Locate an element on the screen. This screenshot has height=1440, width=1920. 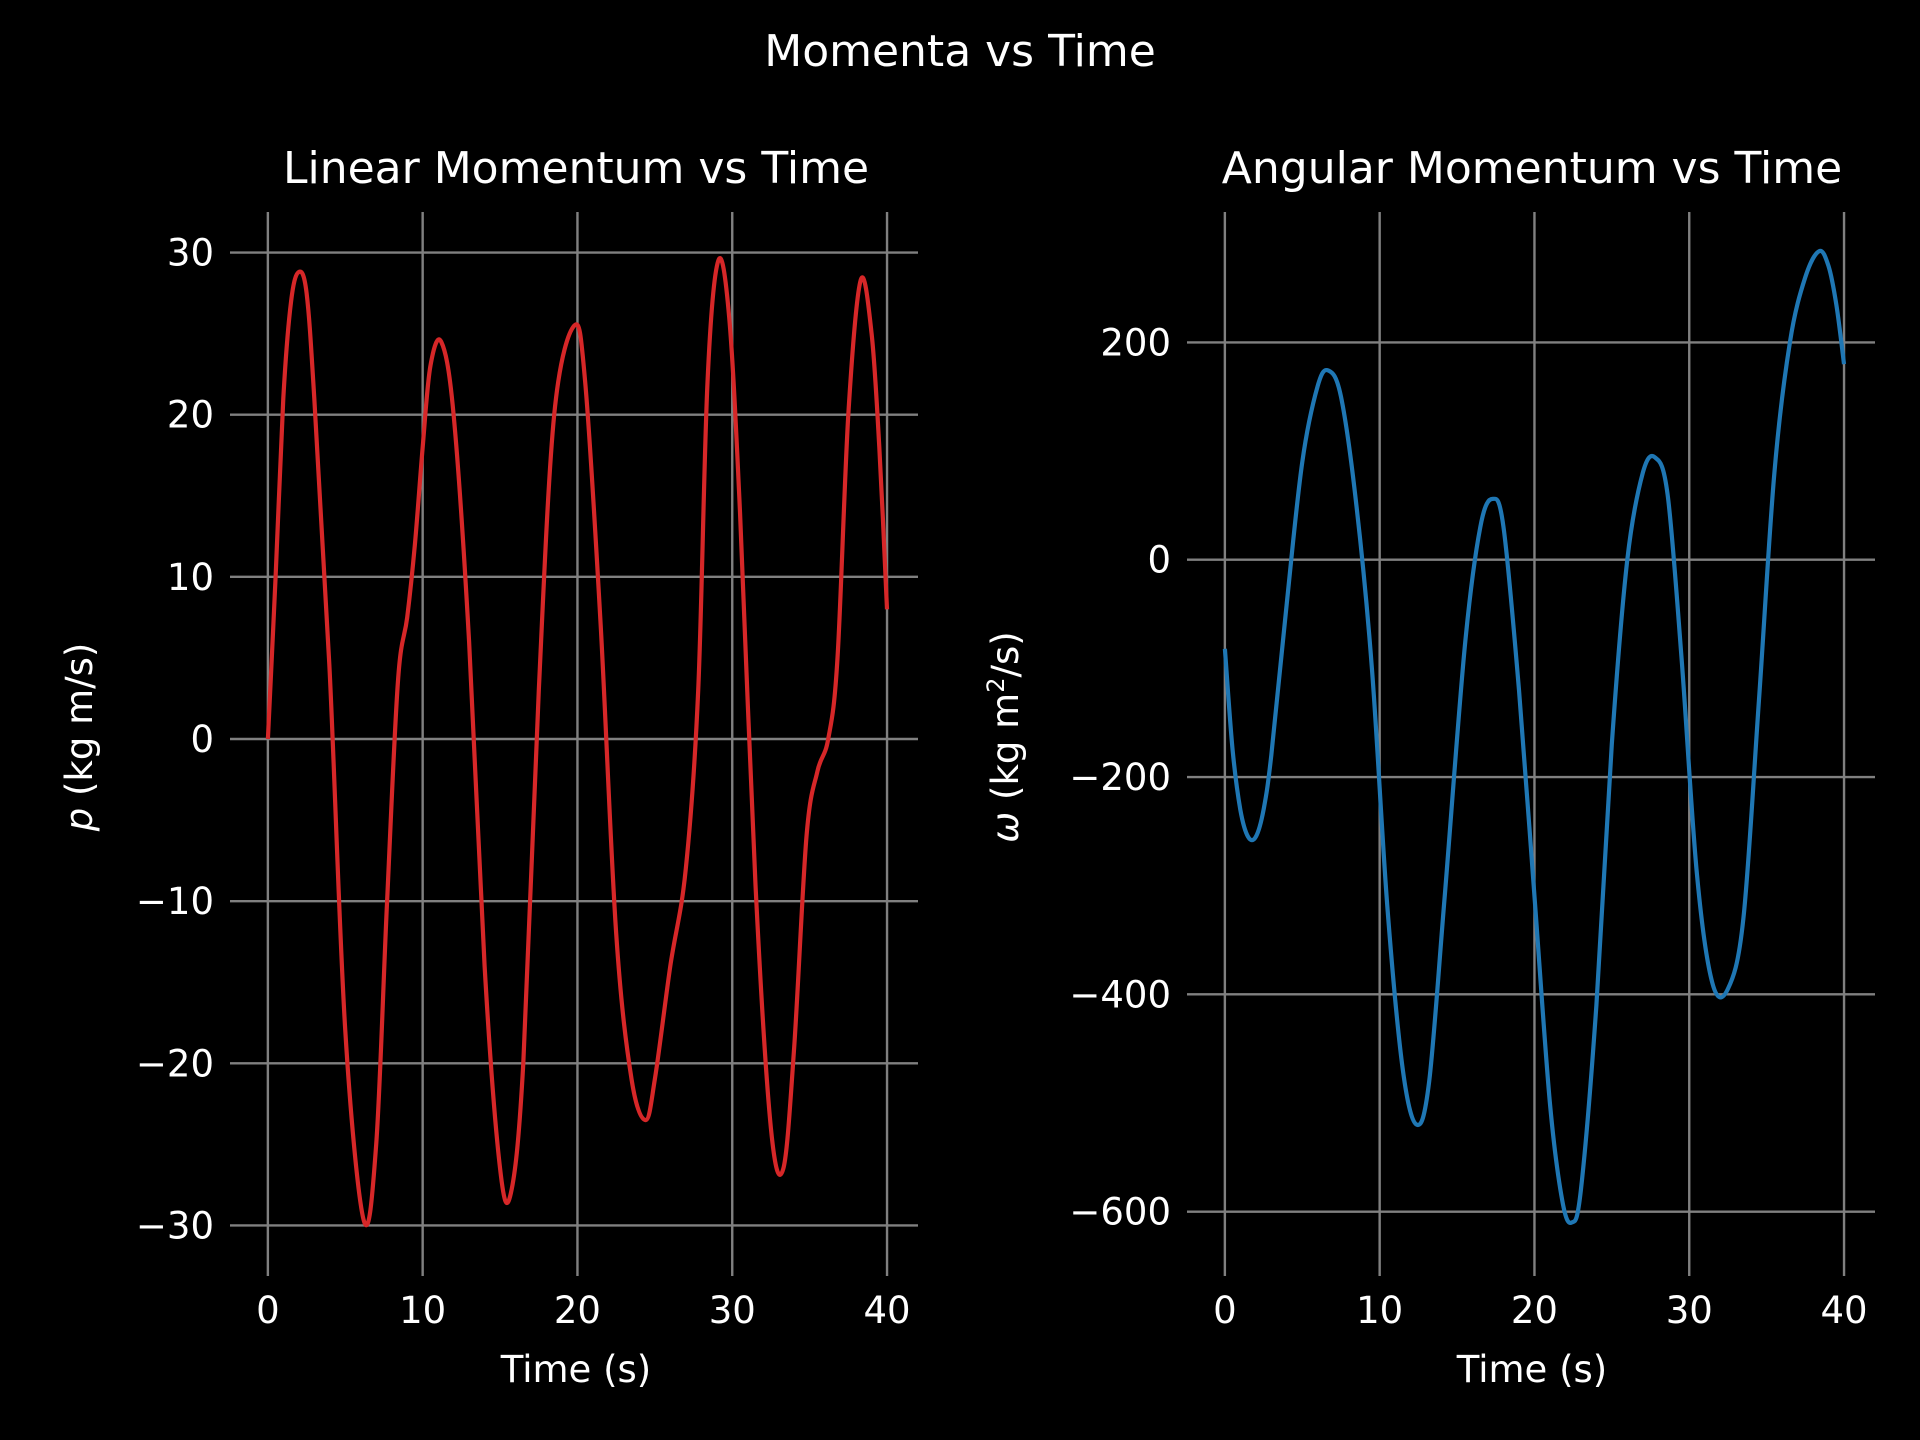
angular-momentum-x-ticks: 0 10 20 30 40 is located at coordinates (1540, 1310).